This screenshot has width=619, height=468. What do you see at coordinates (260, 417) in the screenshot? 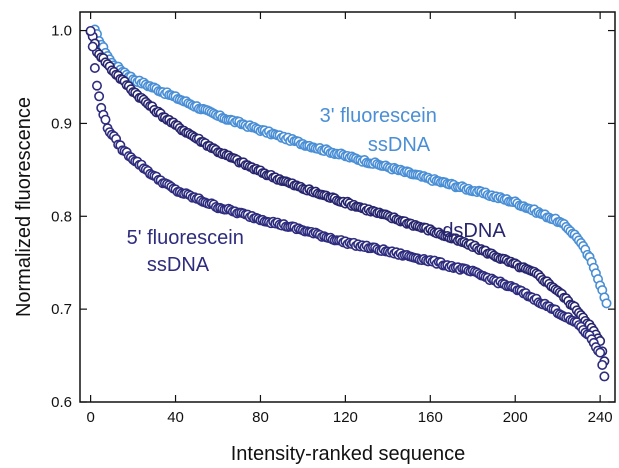
I see `x-tick-label: 80` at bounding box center [260, 417].